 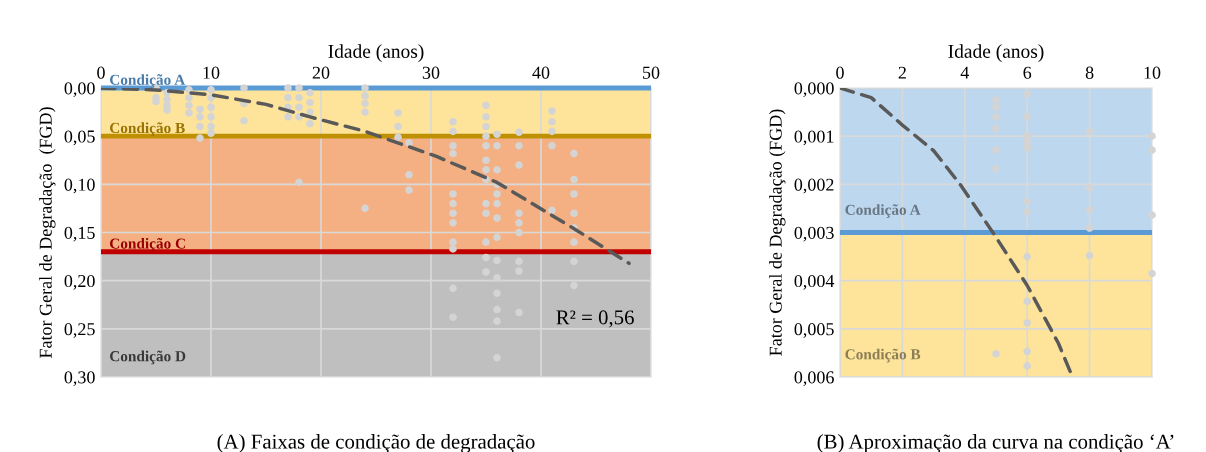 What do you see at coordinates (965, 72) in the screenshot?
I see `x-tick-label: 4` at bounding box center [965, 72].